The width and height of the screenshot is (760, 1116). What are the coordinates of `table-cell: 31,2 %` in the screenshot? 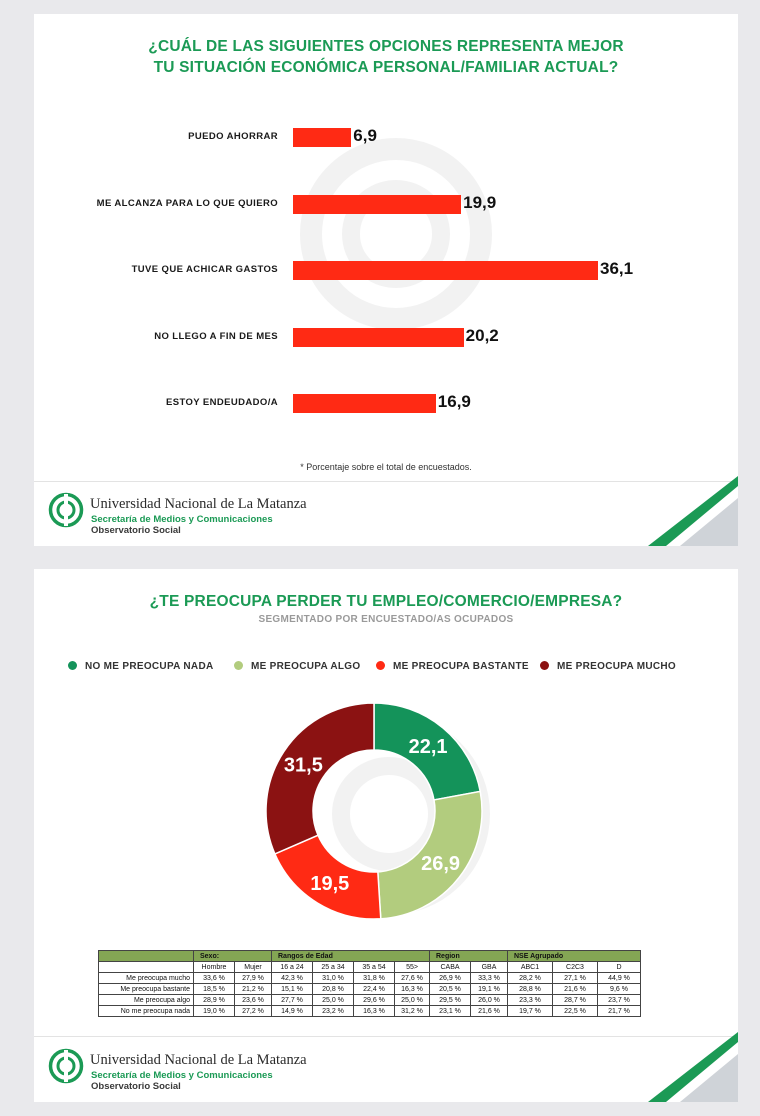 It's located at (412, 1011).